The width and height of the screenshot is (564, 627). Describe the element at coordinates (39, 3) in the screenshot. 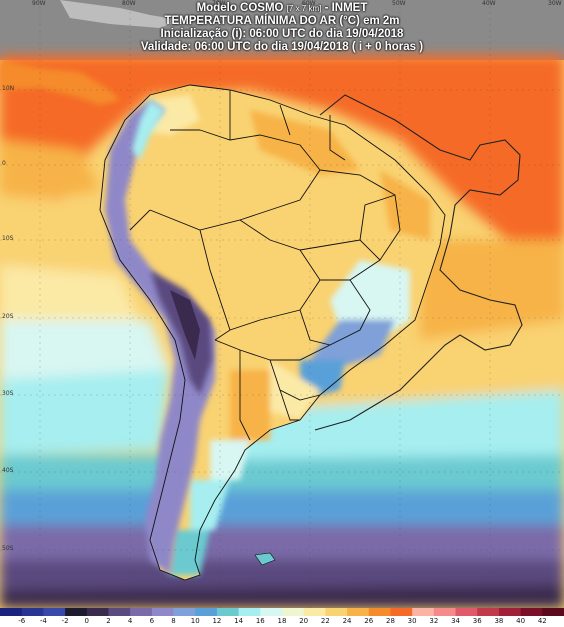

I see `lon-label: 90W` at that location.